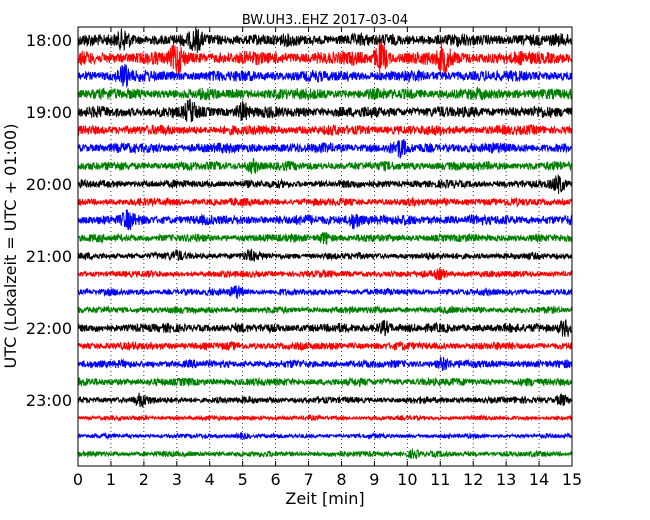 The height and width of the screenshot is (520, 650). What do you see at coordinates (144, 479) in the screenshot?
I see `x-tick-label: 2` at bounding box center [144, 479].